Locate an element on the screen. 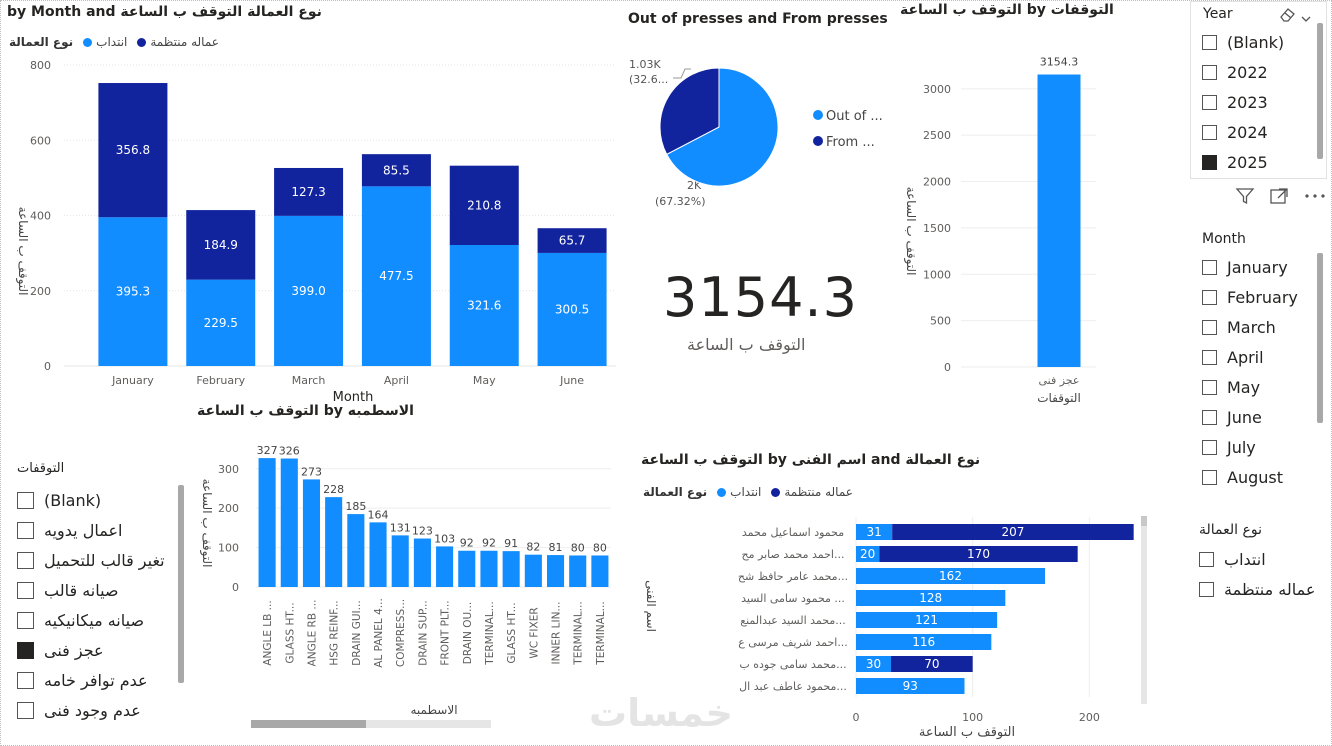 This screenshot has height=746, width=1332. molds-h-scroll-track is located at coordinates (371, 724).